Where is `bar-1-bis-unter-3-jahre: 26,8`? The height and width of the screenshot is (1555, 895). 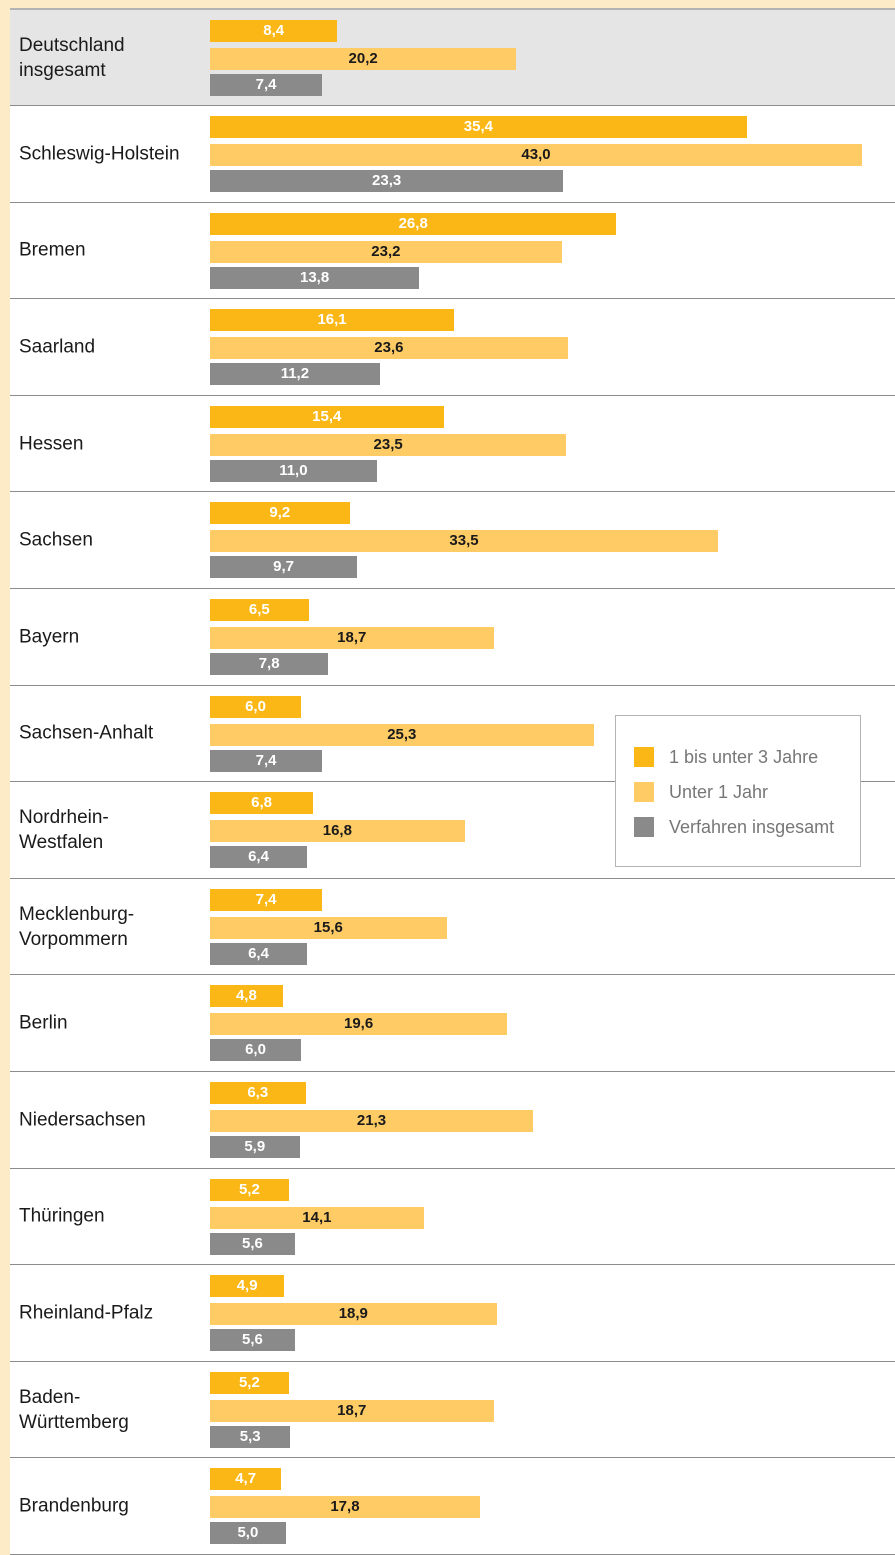
bar-1-bis-unter-3-jahre: 26,8 is located at coordinates (413, 223).